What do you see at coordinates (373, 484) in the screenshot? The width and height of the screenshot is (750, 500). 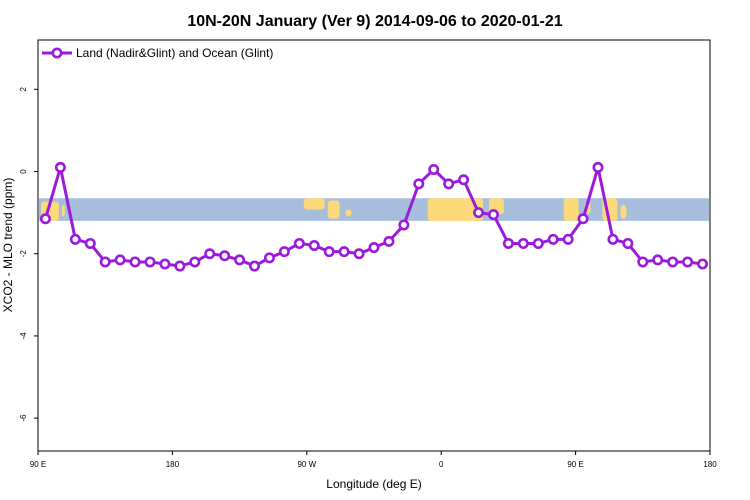 I see `x-axis-label: Longitude (deg E)` at bounding box center [373, 484].